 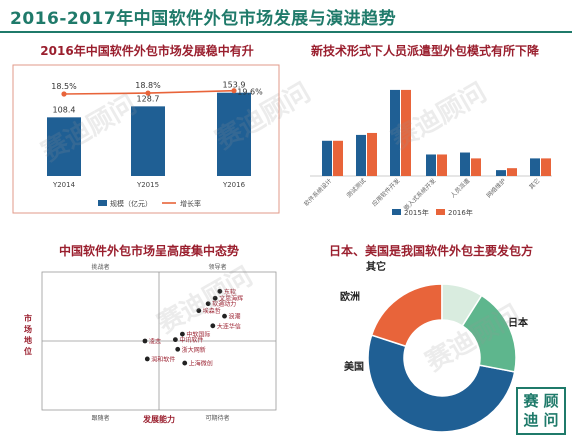 What do you see at coordinates (534, 184) in the screenshot?
I see `x-tick-label: 其它` at bounding box center [534, 184].